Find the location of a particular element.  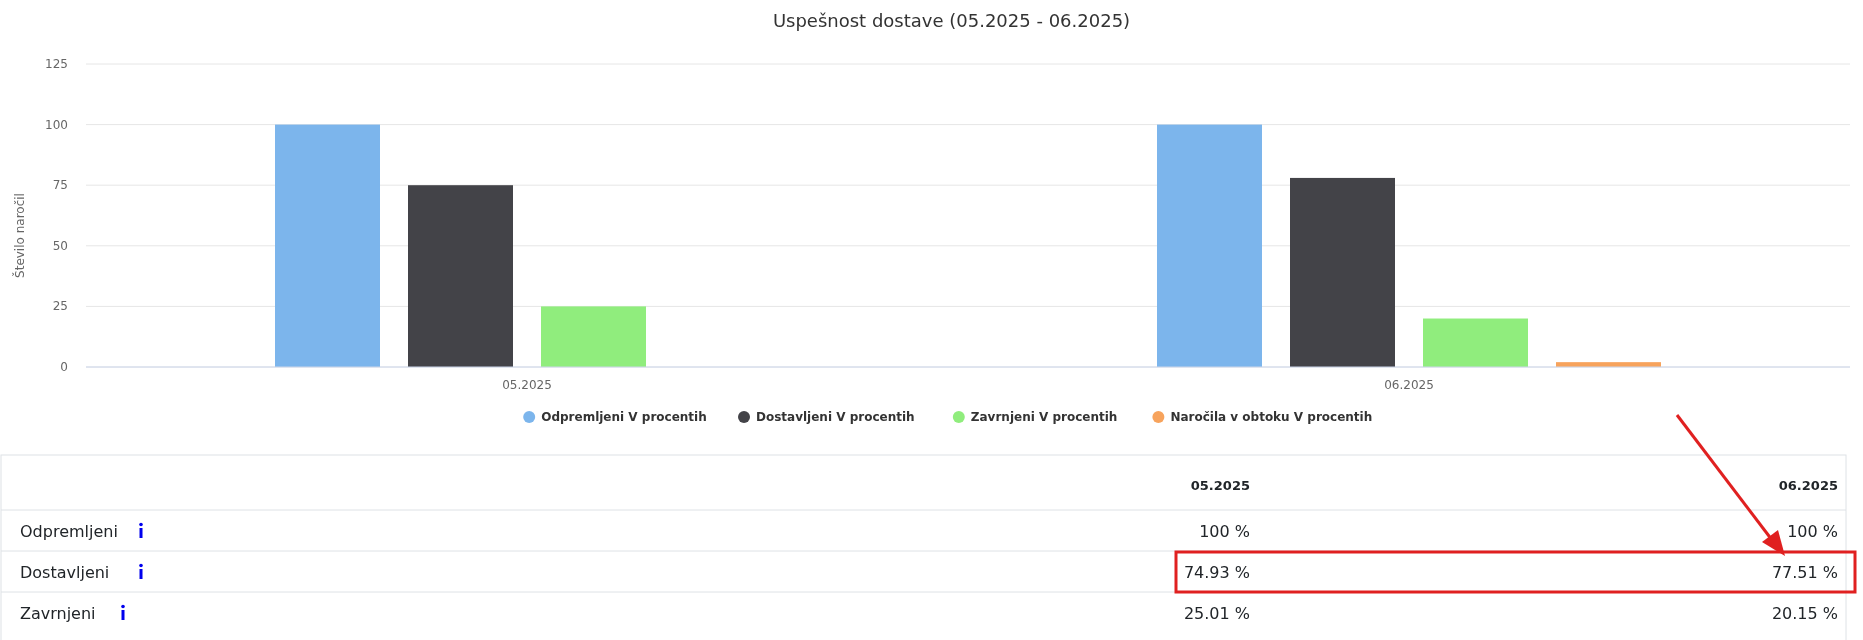

text: 74.93 % is located at coordinates (1216, 572).